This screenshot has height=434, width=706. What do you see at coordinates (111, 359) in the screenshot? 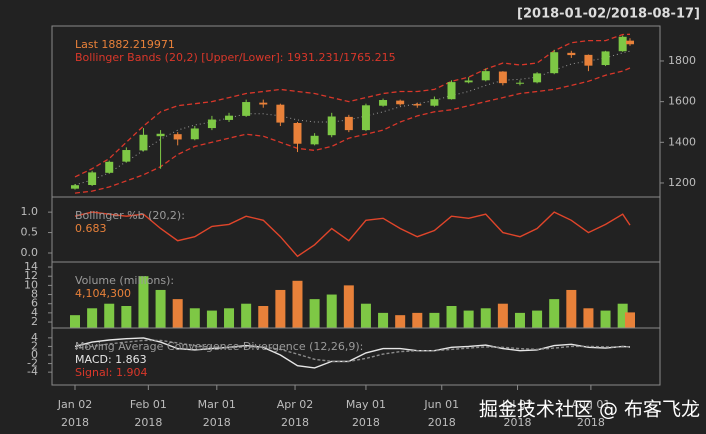
I see `annotation: MACD: 1.863` at bounding box center [111, 359].